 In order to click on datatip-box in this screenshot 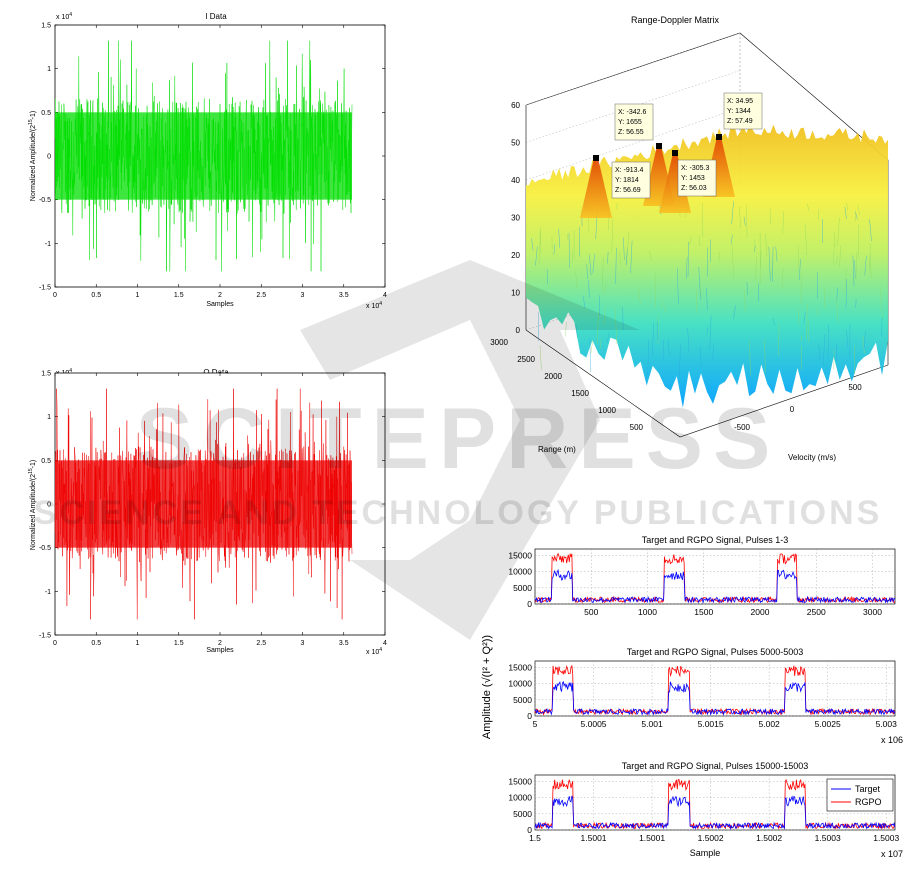, I will do `click(743, 111)`.